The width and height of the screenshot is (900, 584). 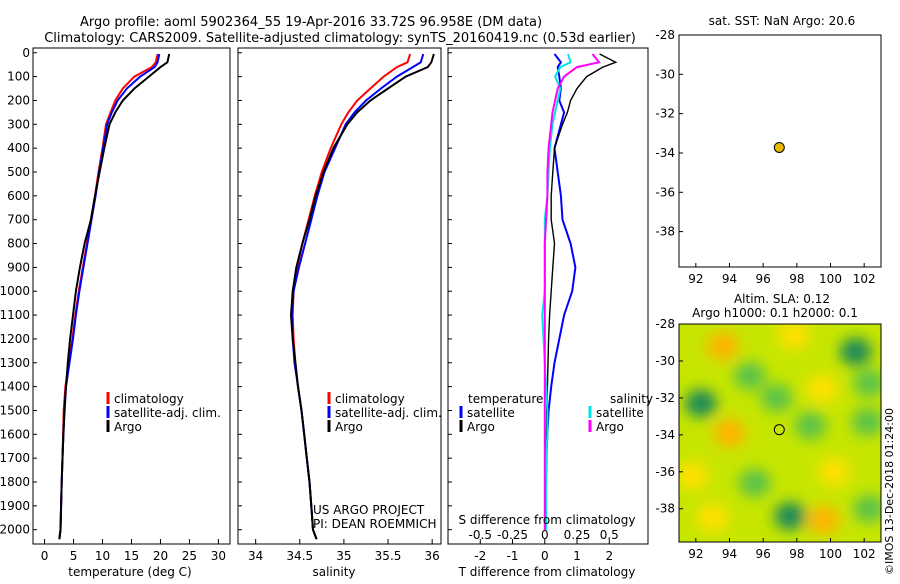 What do you see at coordinates (18, 196) in the screenshot?
I see `depth-tick-label: 600` at bounding box center [18, 196].